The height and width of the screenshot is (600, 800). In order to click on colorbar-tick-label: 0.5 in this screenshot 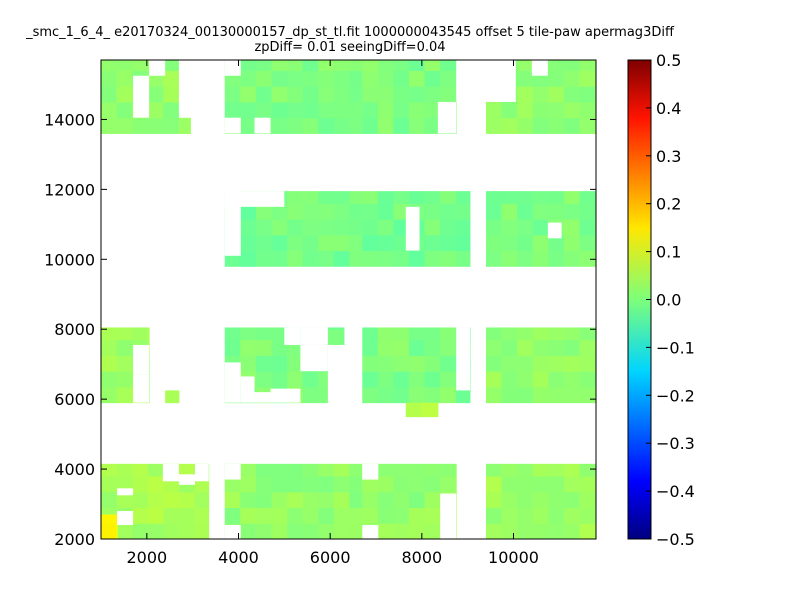, I will do `click(668, 60)`.